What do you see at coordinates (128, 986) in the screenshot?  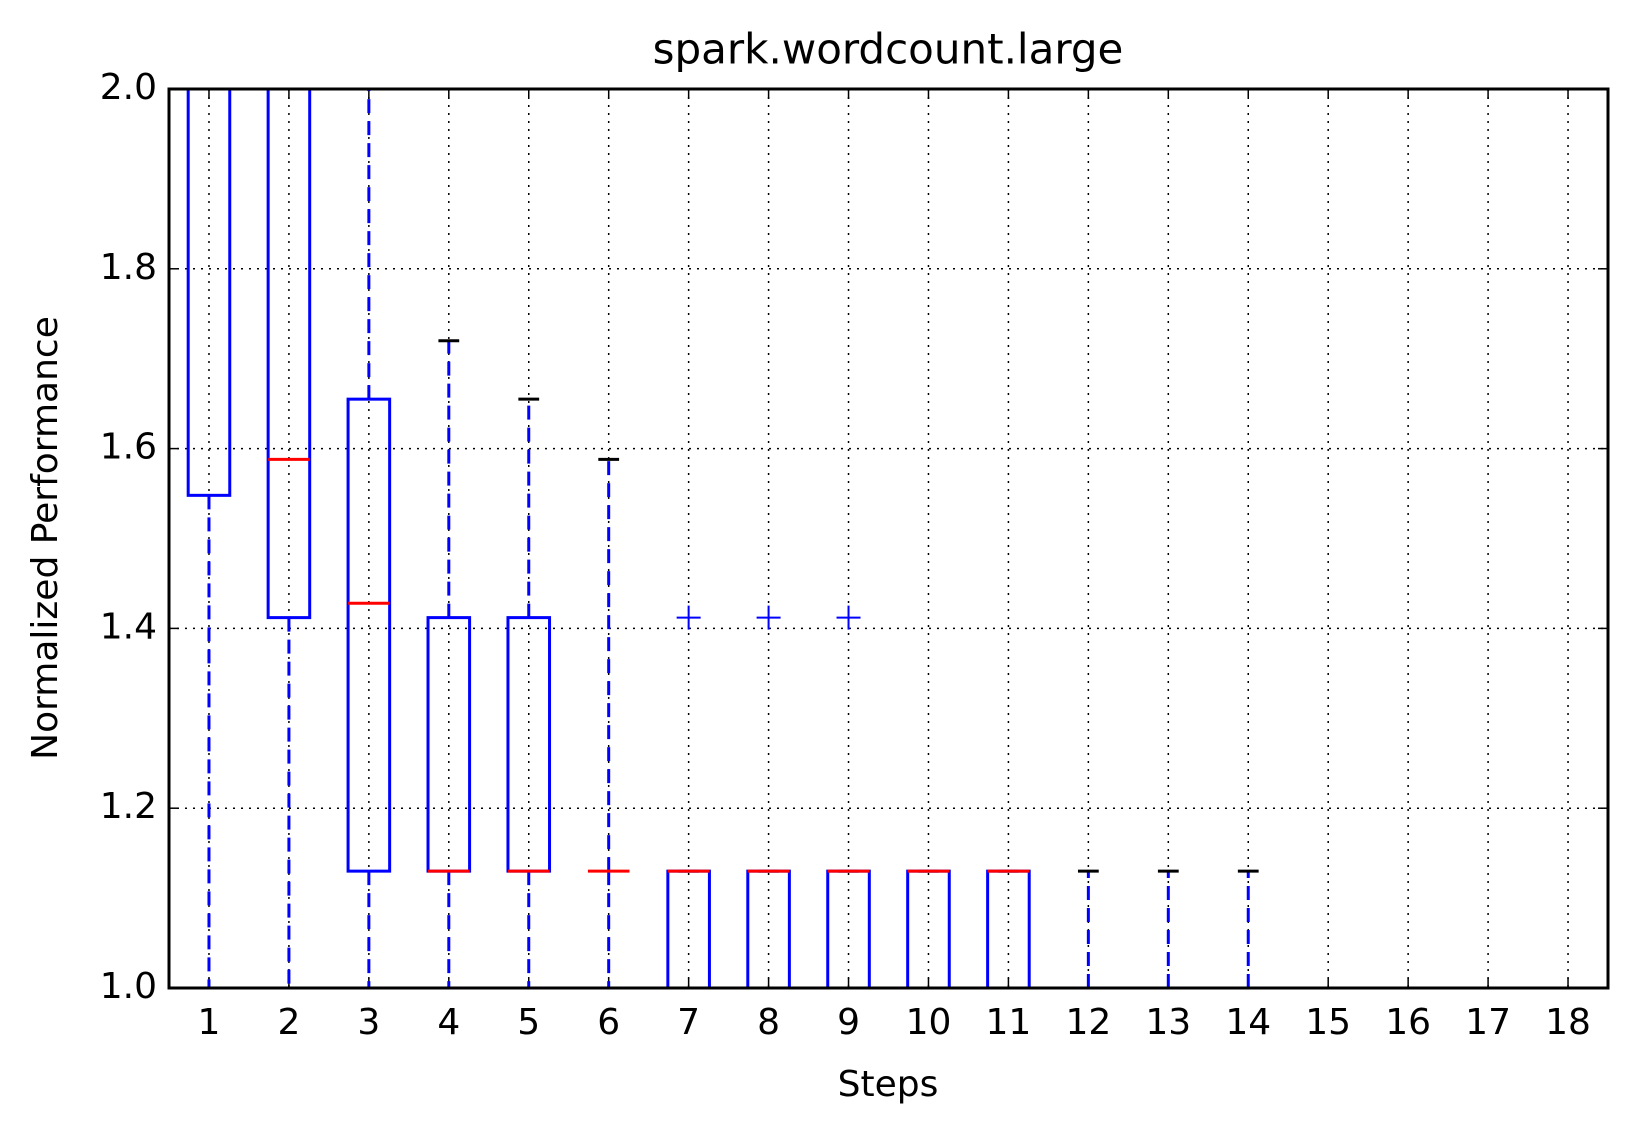 I see `y-tick-label: 1.0` at bounding box center [128, 986].